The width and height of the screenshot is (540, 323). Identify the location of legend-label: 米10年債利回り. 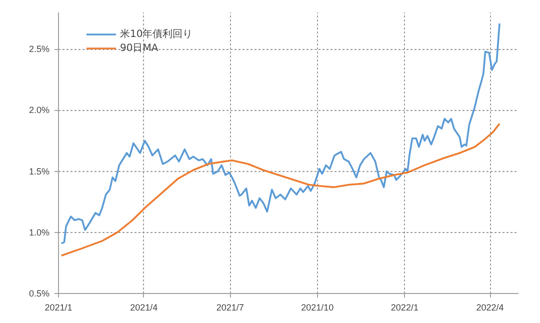
(156, 34).